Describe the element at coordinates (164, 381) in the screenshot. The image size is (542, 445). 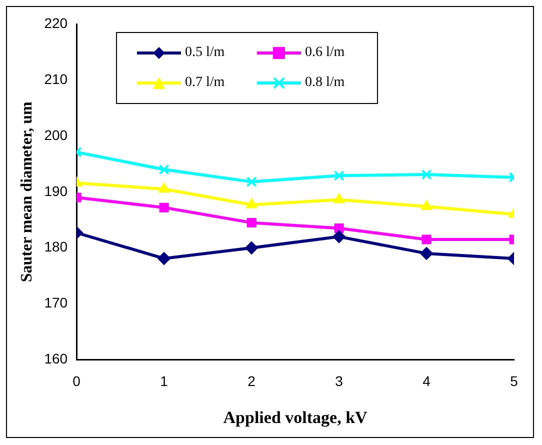
I see `x-tick-label: 1` at that location.